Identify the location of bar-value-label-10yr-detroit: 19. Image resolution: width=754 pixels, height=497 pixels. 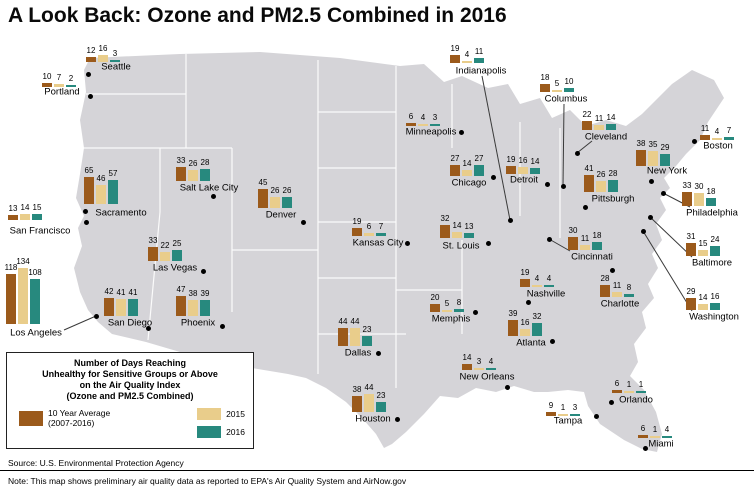
(511, 159).